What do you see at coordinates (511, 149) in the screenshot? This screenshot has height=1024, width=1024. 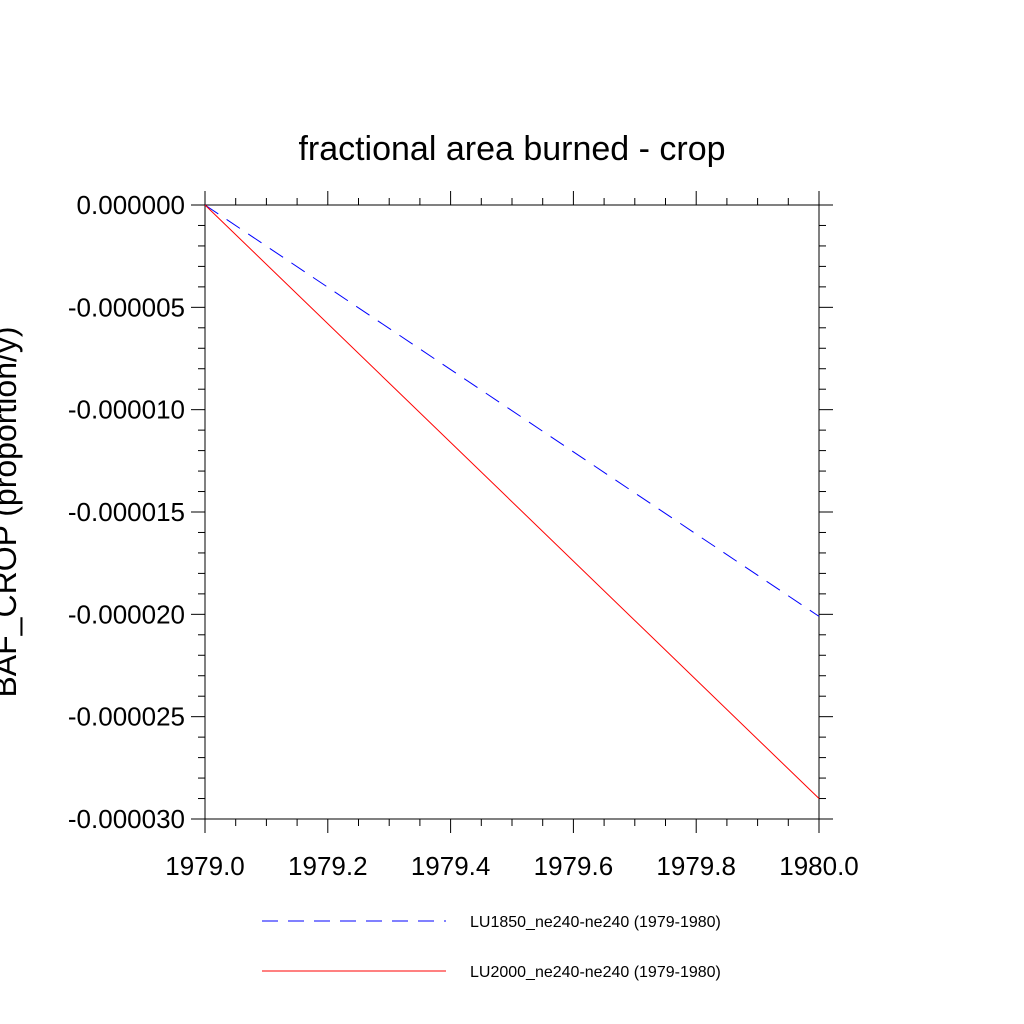 I see `chart-title: fractional area burned - crop` at bounding box center [511, 149].